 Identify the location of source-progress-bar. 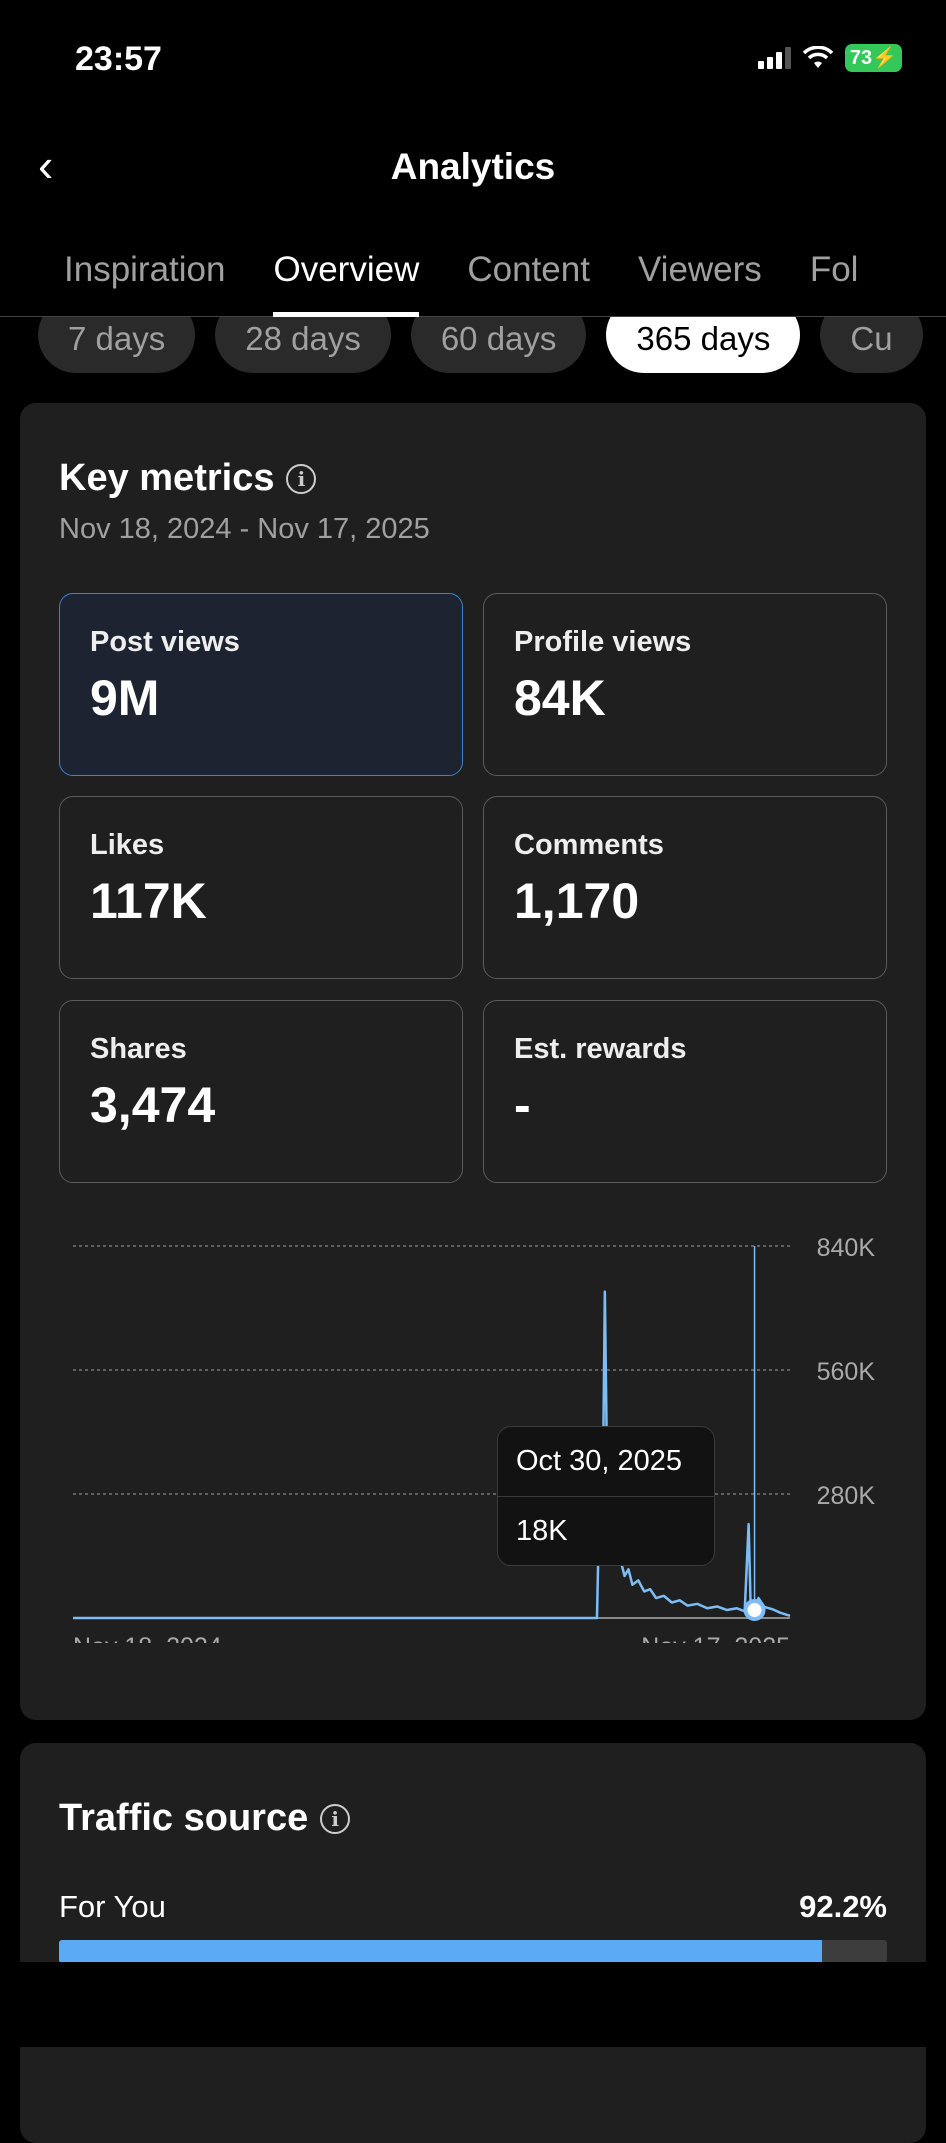
(473, 1951).